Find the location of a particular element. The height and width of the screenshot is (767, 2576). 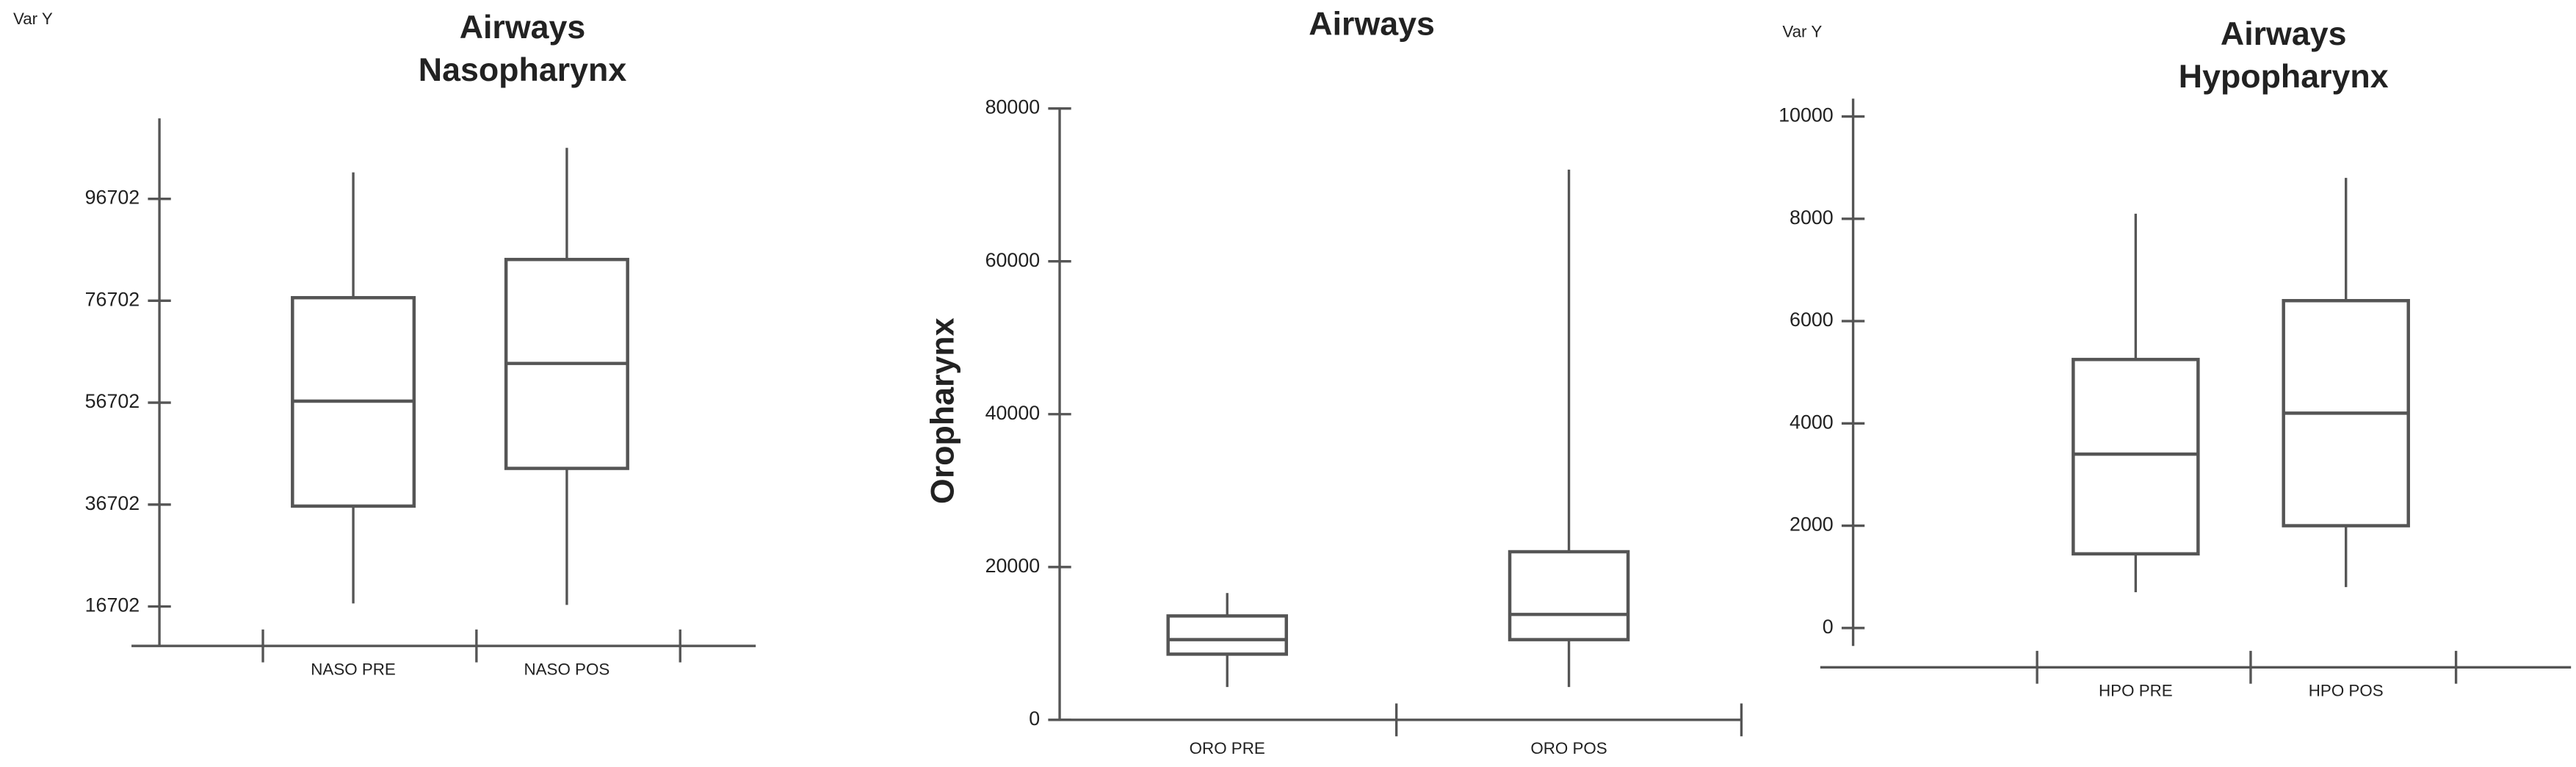

y-tick-label: 60000 is located at coordinates (1013, 260).